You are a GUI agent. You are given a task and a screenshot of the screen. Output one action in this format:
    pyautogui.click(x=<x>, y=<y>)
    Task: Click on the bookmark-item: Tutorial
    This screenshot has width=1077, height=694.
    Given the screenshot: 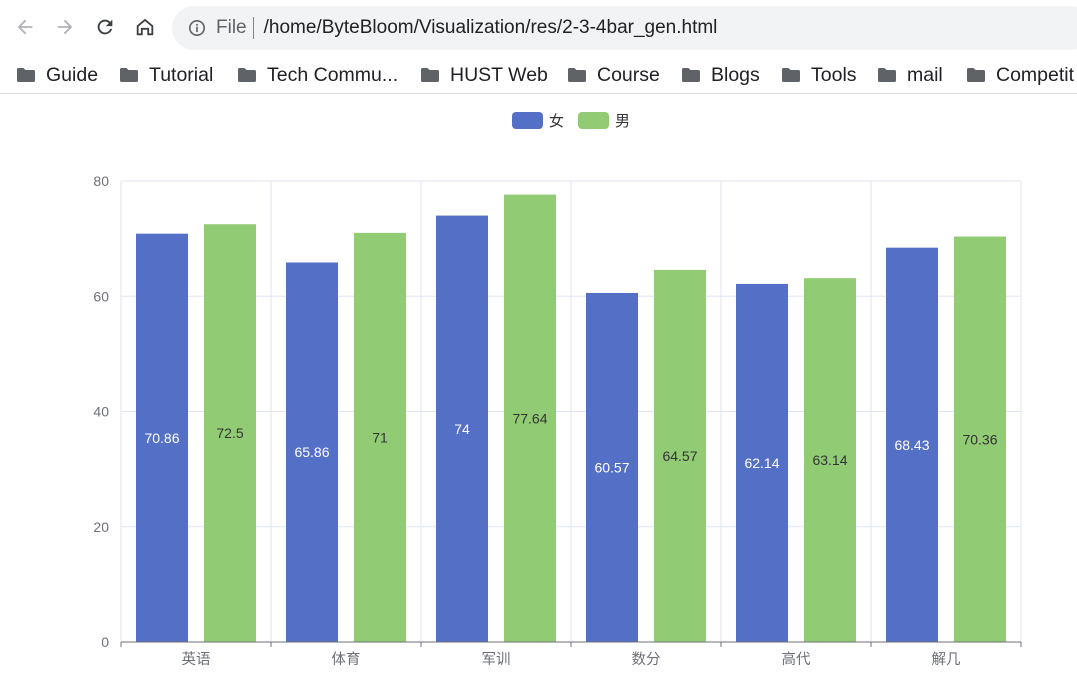 What is the action you would take?
    pyautogui.click(x=166, y=75)
    